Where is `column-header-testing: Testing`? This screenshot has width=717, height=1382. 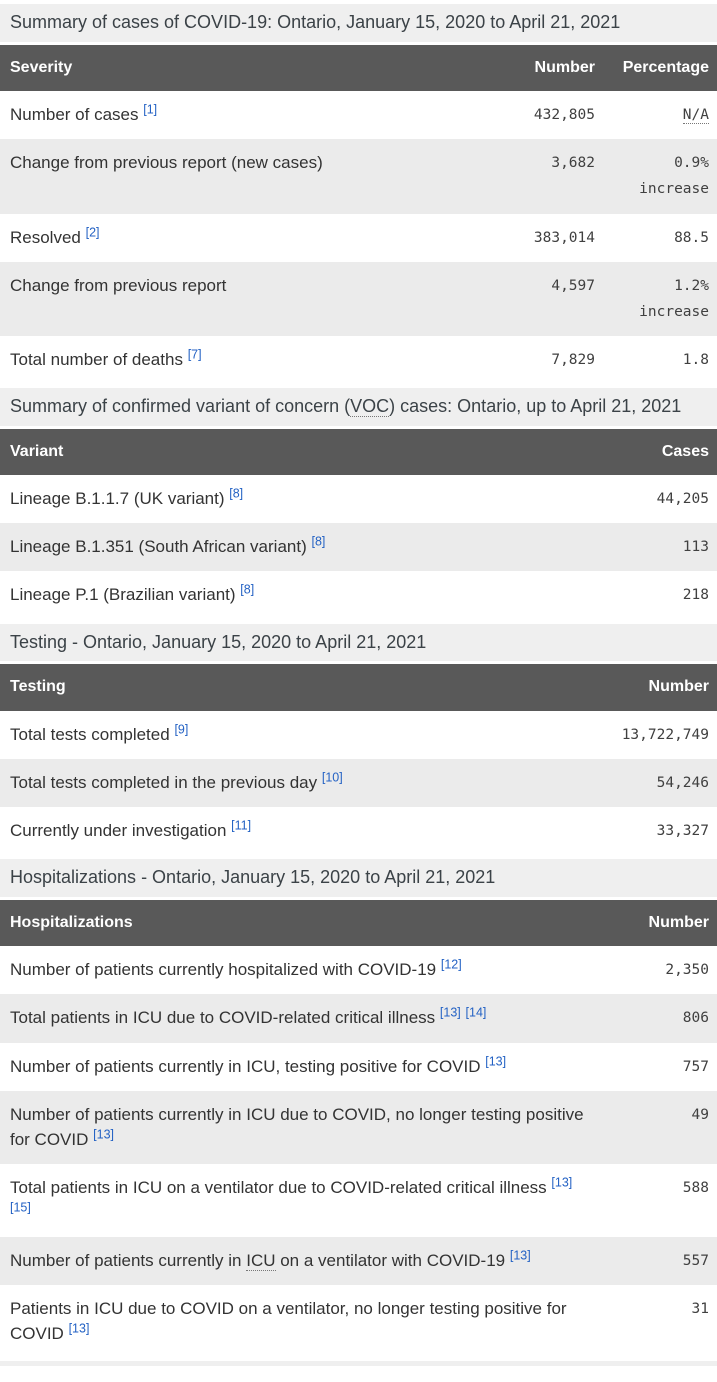 column-header-testing: Testing is located at coordinates (299, 687).